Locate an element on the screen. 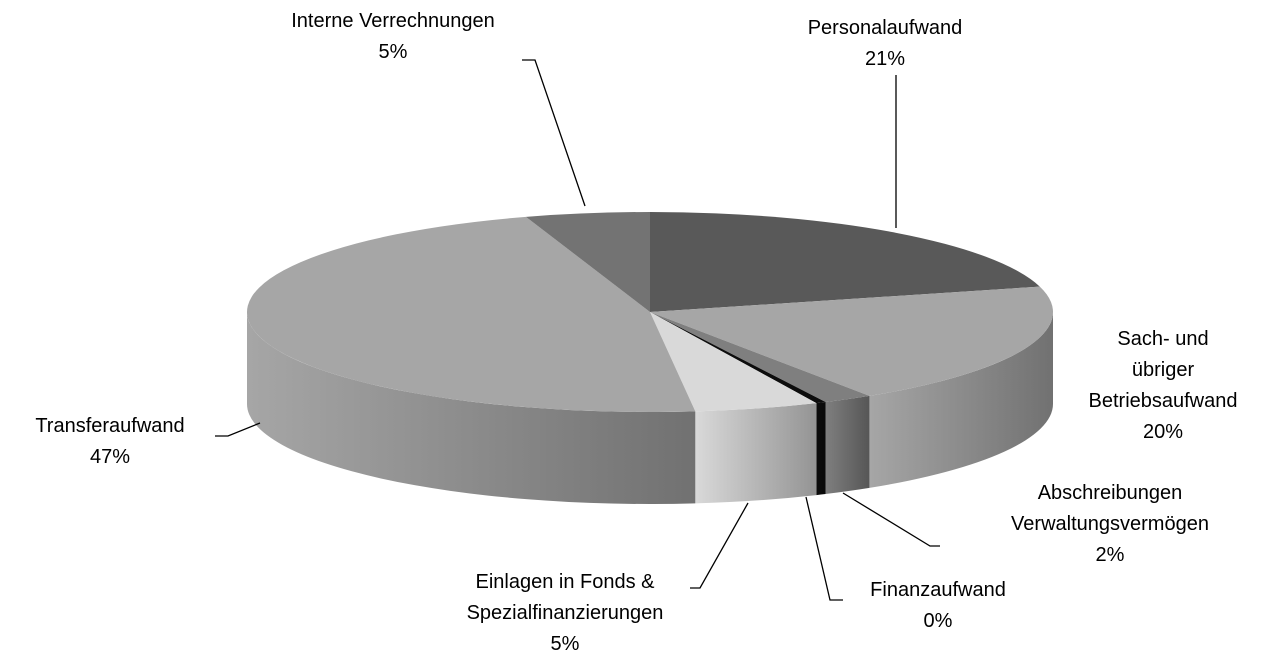  data-label: Abschreibungen Verwaltungsvermögen 2% is located at coordinates (1110, 524).